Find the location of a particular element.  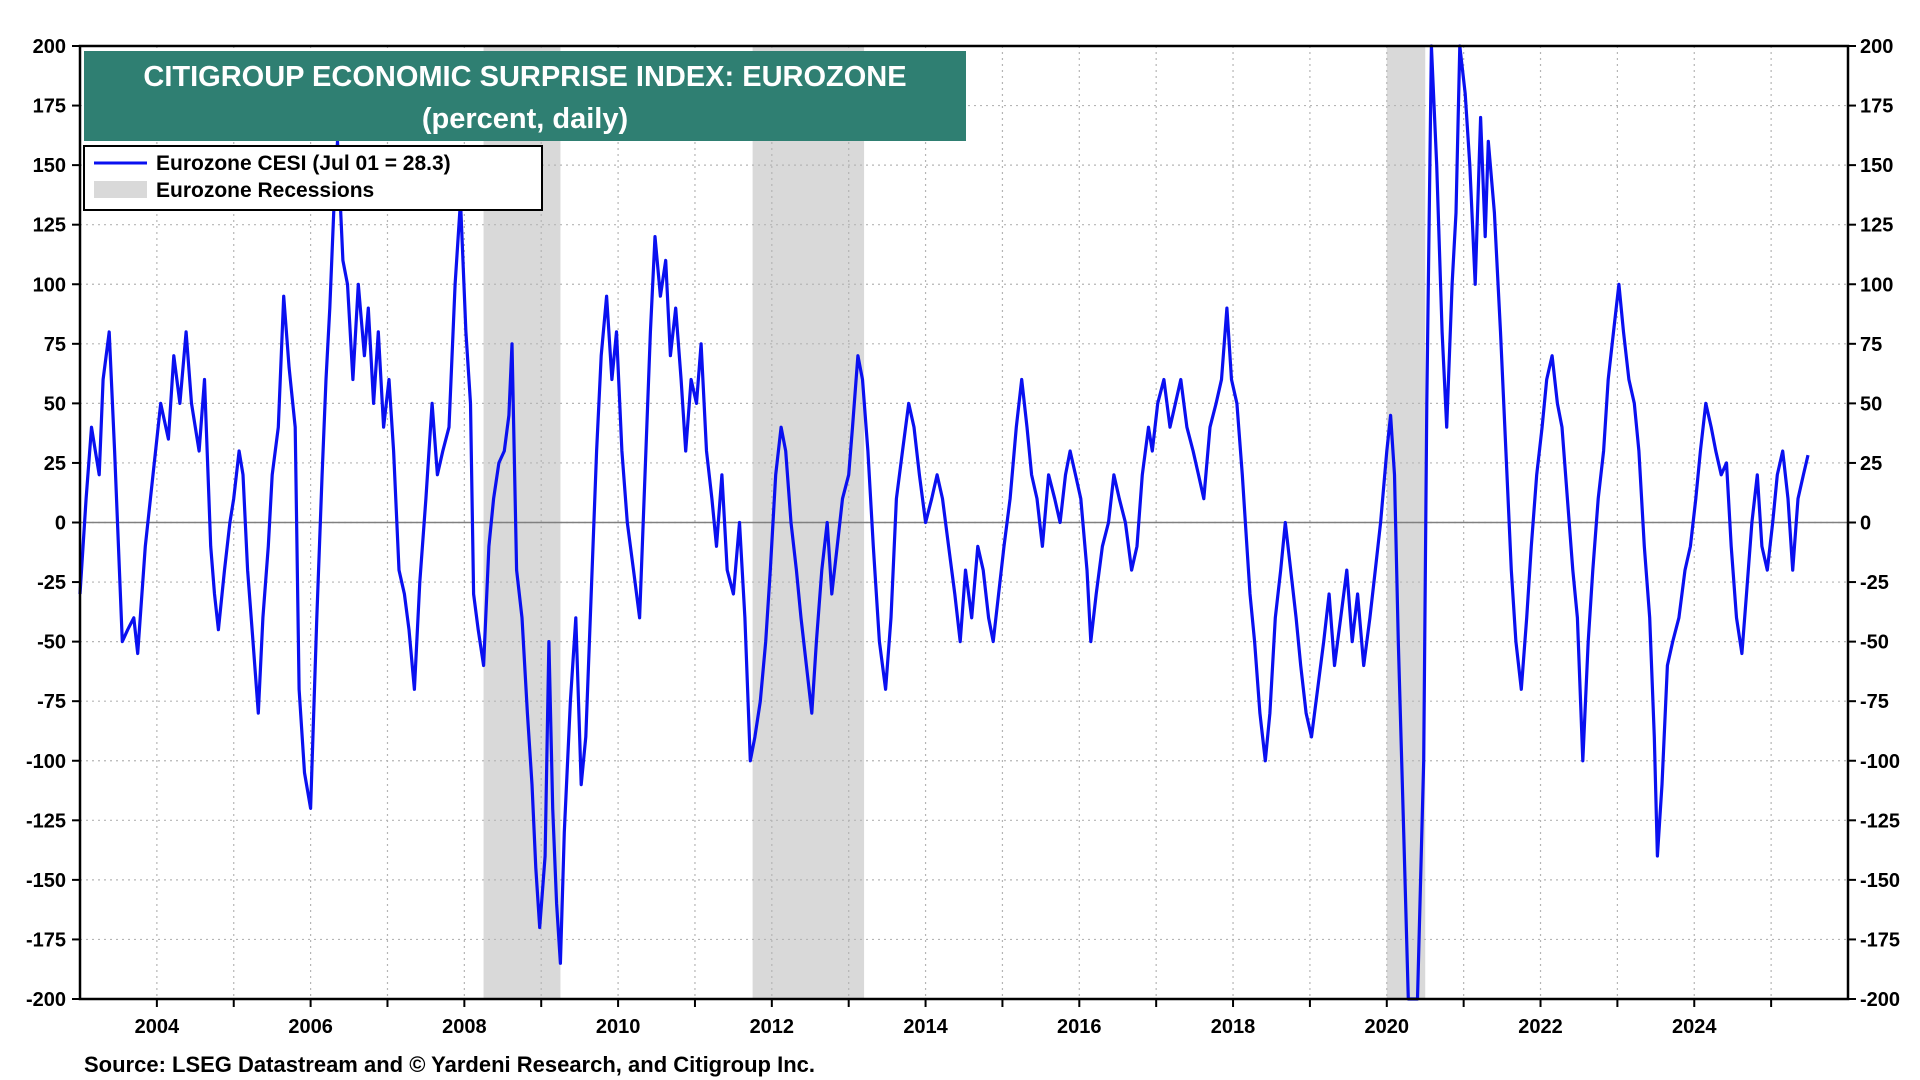

y-tick-left-label-0: 200 is located at coordinates (49, 47).